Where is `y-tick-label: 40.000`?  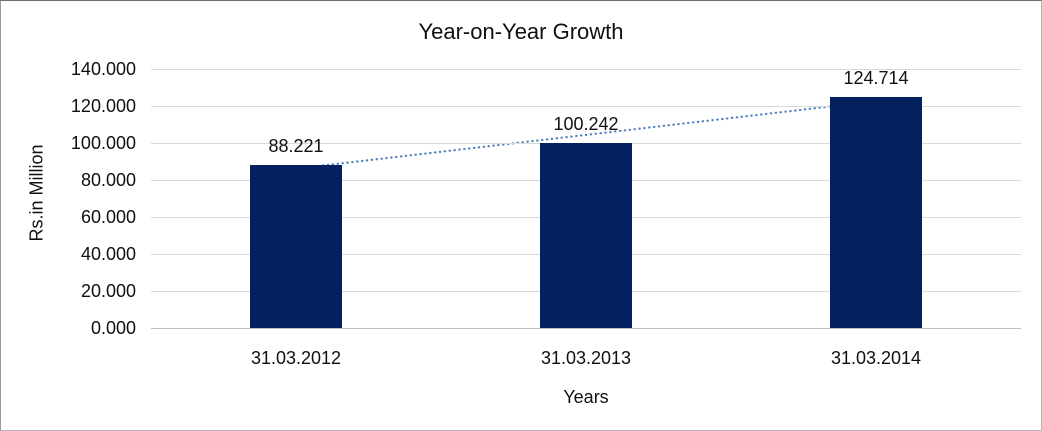
y-tick-label: 40.000 is located at coordinates (108, 254).